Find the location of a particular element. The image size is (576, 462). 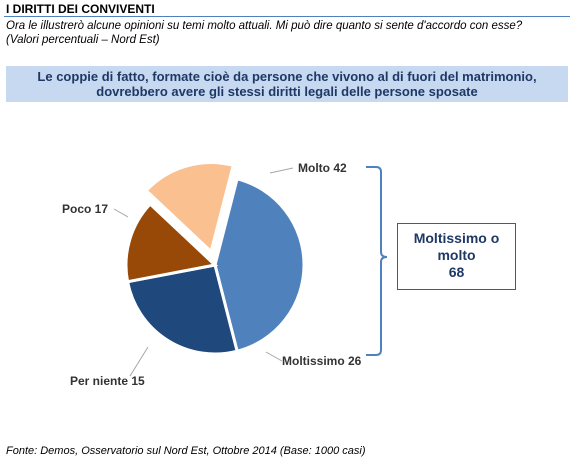

pie-slice-moltissimo is located at coordinates (182, 309).